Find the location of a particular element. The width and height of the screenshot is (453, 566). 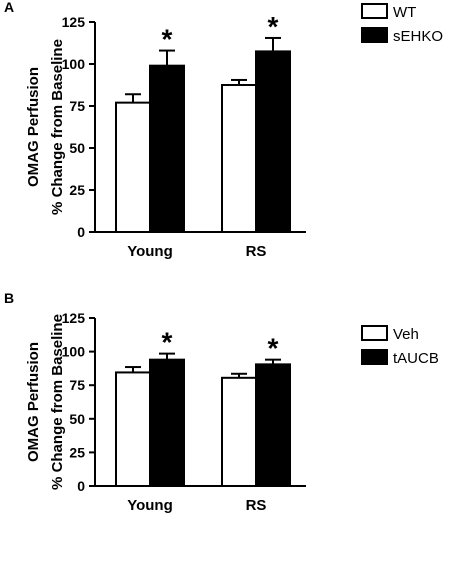

panel-label: A is located at coordinates (9, 7).